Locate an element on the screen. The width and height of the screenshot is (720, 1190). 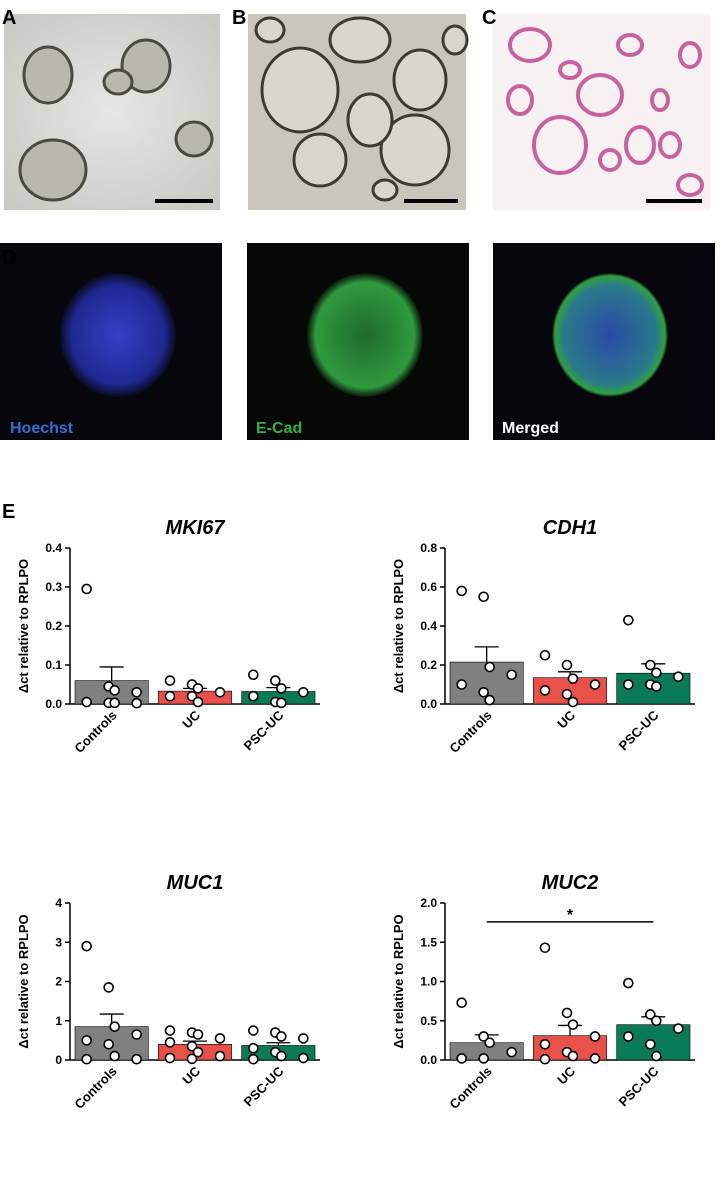
y-tick-label: 0.3 is located at coordinates (53, 587).